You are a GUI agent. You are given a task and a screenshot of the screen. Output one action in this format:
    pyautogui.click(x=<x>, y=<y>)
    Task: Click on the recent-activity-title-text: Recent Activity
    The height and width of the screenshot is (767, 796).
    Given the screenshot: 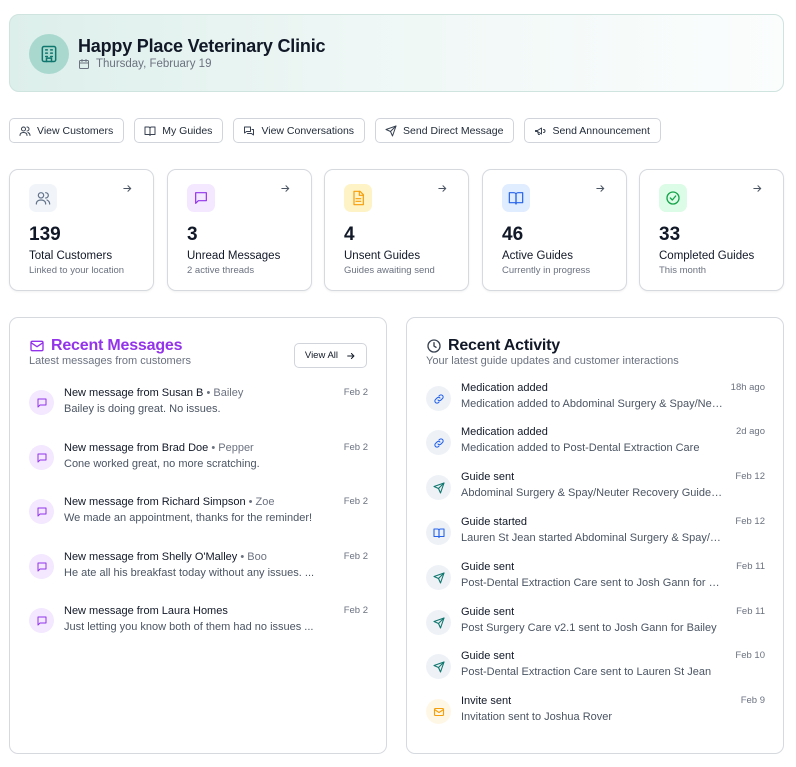 What is the action you would take?
    pyautogui.click(x=504, y=345)
    